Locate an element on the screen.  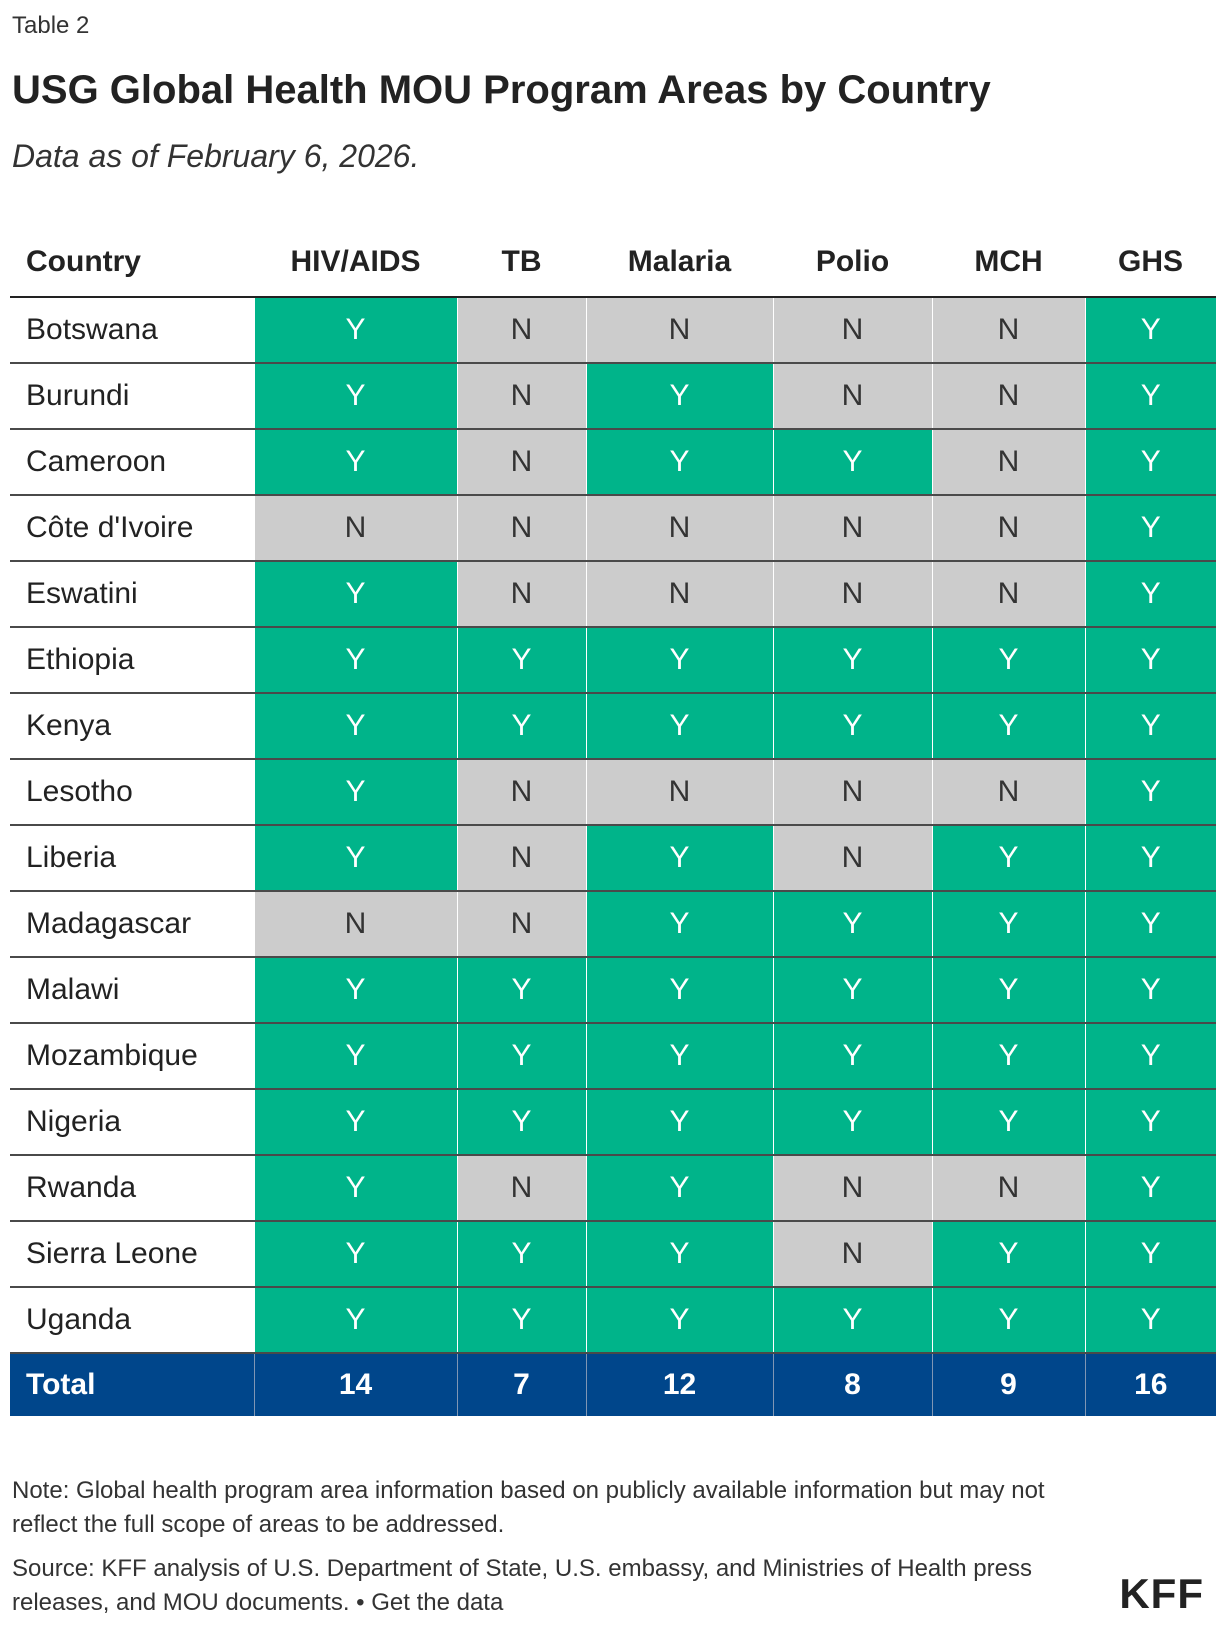
column-header: GHS is located at coordinates (1150, 263).